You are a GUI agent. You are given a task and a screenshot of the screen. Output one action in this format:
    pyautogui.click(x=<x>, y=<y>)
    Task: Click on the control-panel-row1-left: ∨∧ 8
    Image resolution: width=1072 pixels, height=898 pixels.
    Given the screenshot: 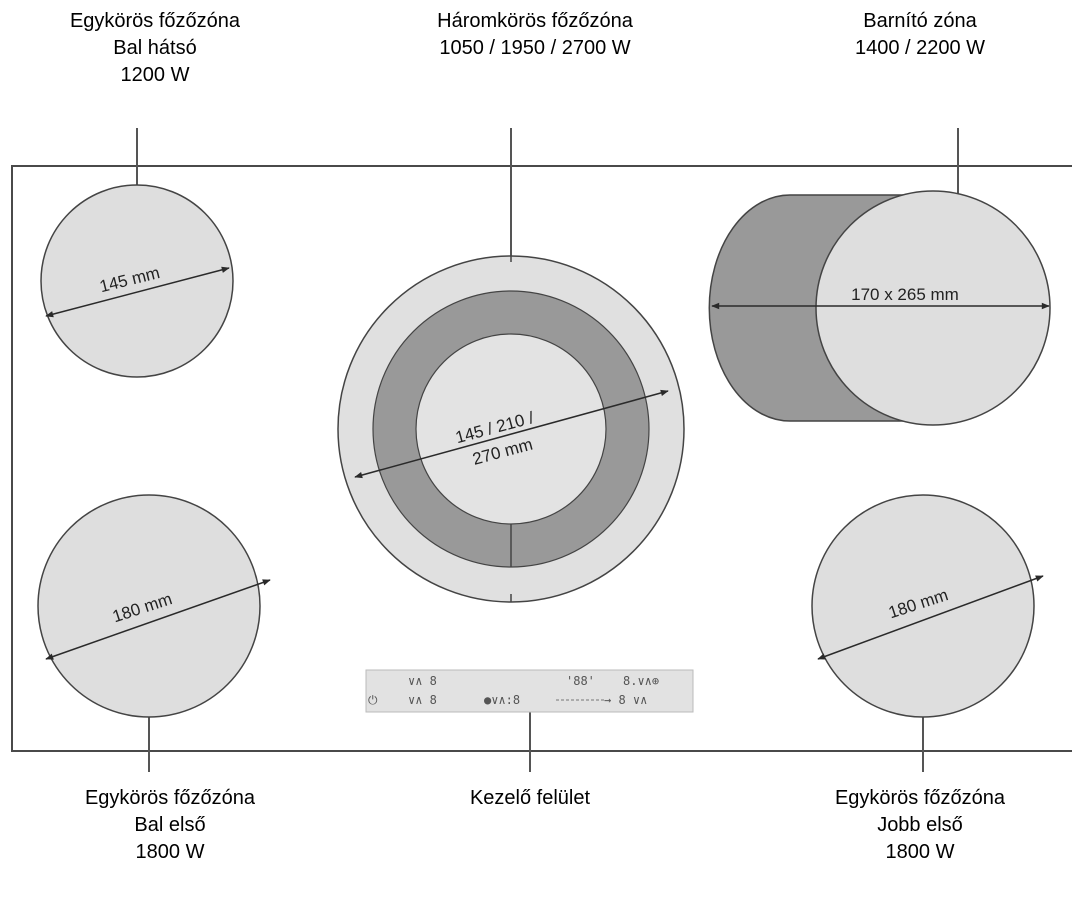 What is the action you would take?
    pyautogui.click(x=422, y=681)
    